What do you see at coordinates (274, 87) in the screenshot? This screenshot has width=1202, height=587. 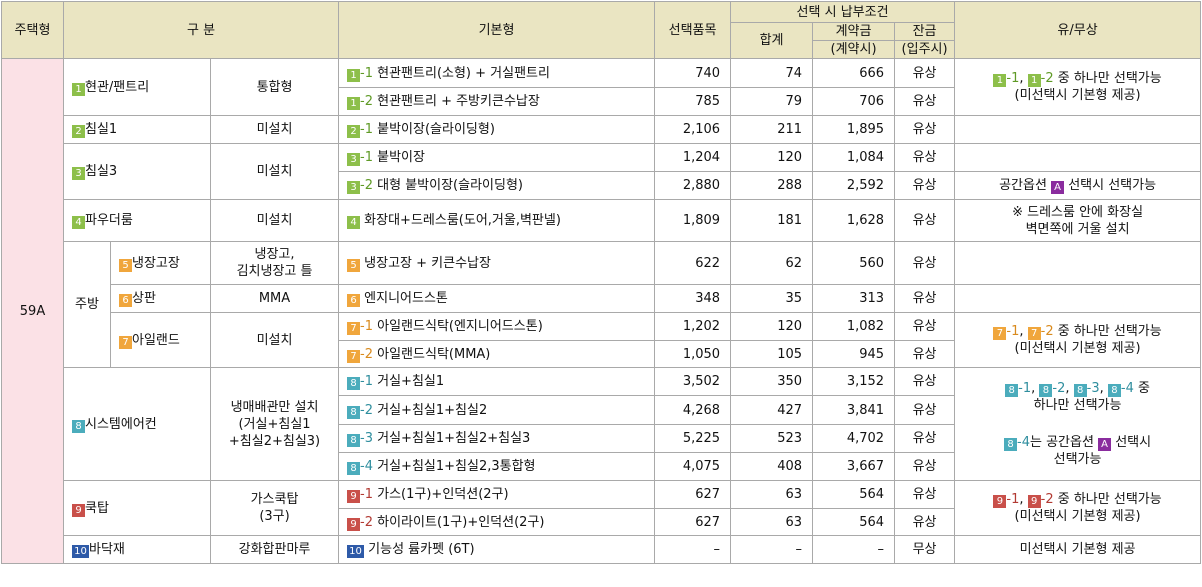 I see `basic-entrance-pantry: 통합형` at bounding box center [274, 87].